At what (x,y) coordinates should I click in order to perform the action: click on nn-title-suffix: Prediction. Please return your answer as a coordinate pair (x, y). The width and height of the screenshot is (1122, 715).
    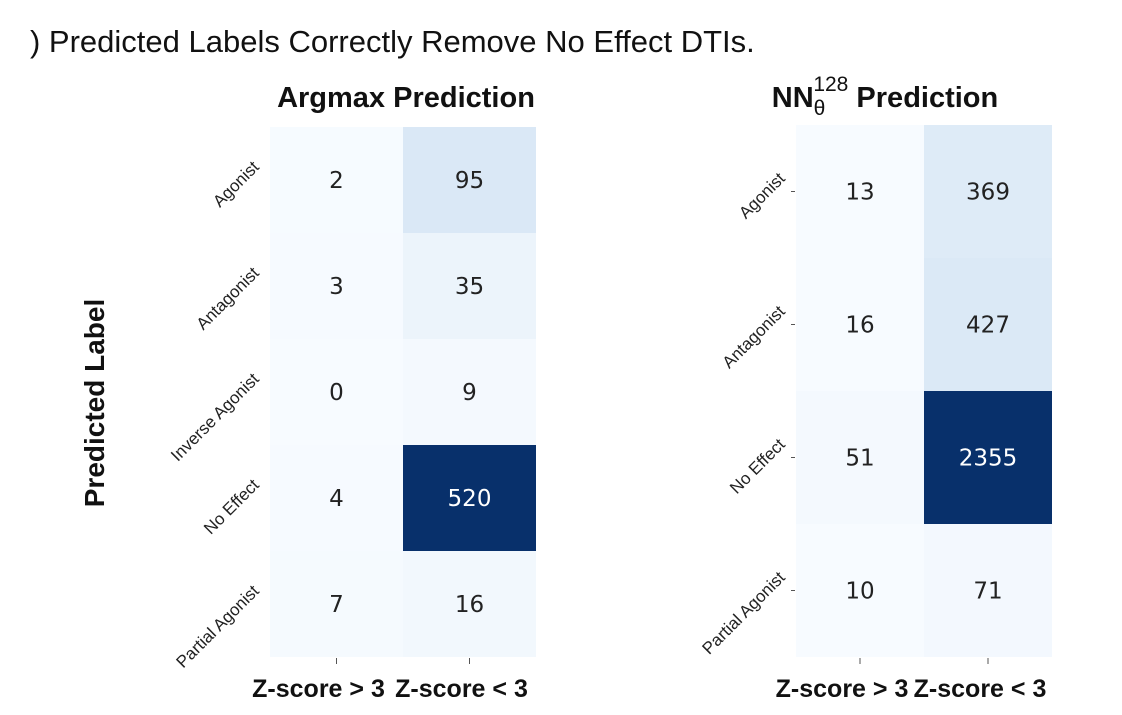
    Looking at the image, I should click on (923, 98).